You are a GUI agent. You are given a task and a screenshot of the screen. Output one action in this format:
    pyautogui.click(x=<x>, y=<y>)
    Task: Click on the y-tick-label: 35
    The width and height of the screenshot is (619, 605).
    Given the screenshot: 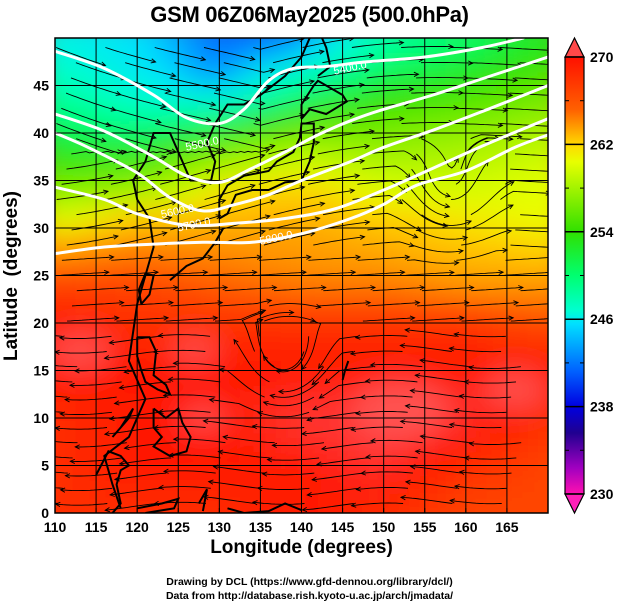 What is the action you would take?
    pyautogui.click(x=41, y=181)
    